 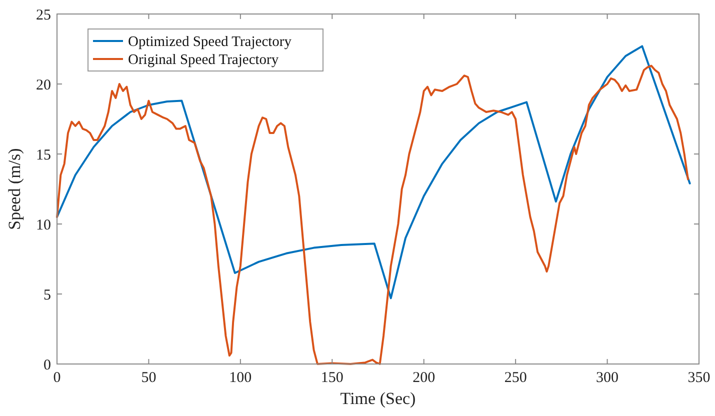 I want to click on y-tick-label: 20, so click(x=43, y=85).